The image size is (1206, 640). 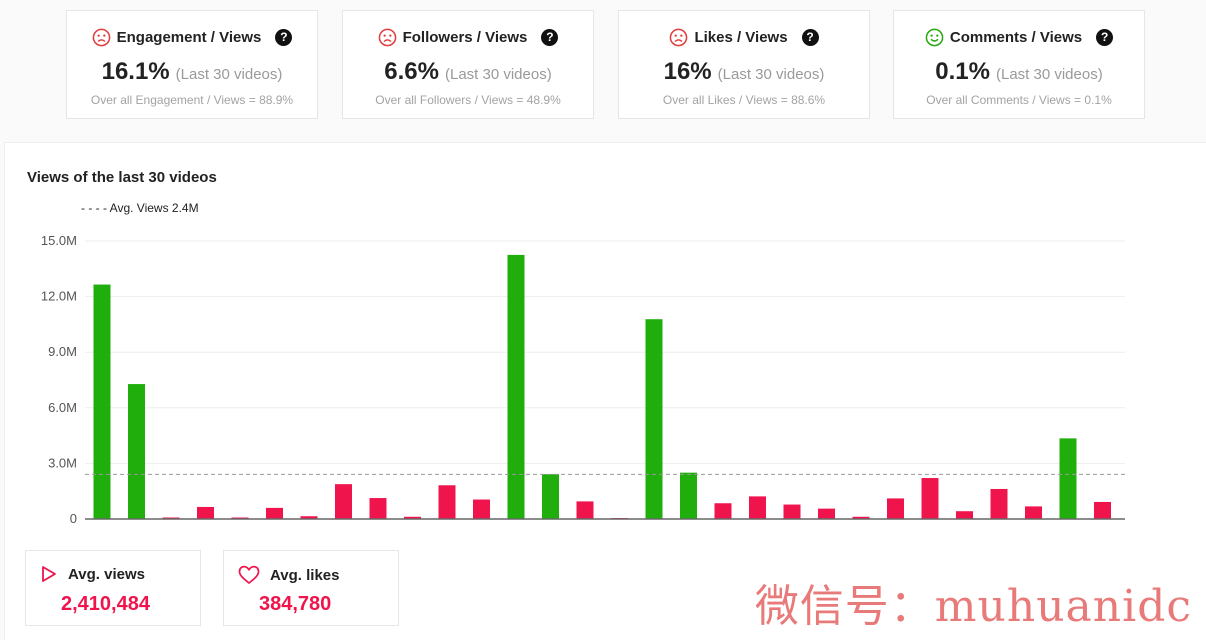 What do you see at coordinates (687, 71) in the screenshot?
I see `metric-value: 16%` at bounding box center [687, 71].